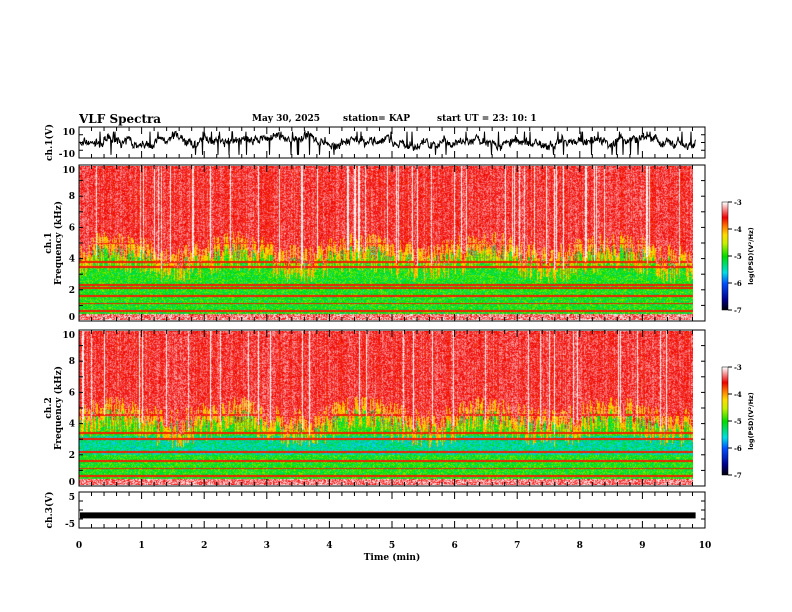  Describe the element at coordinates (49, 510) in the screenshot. I see `y-axis-label: ch.3(V)` at that location.